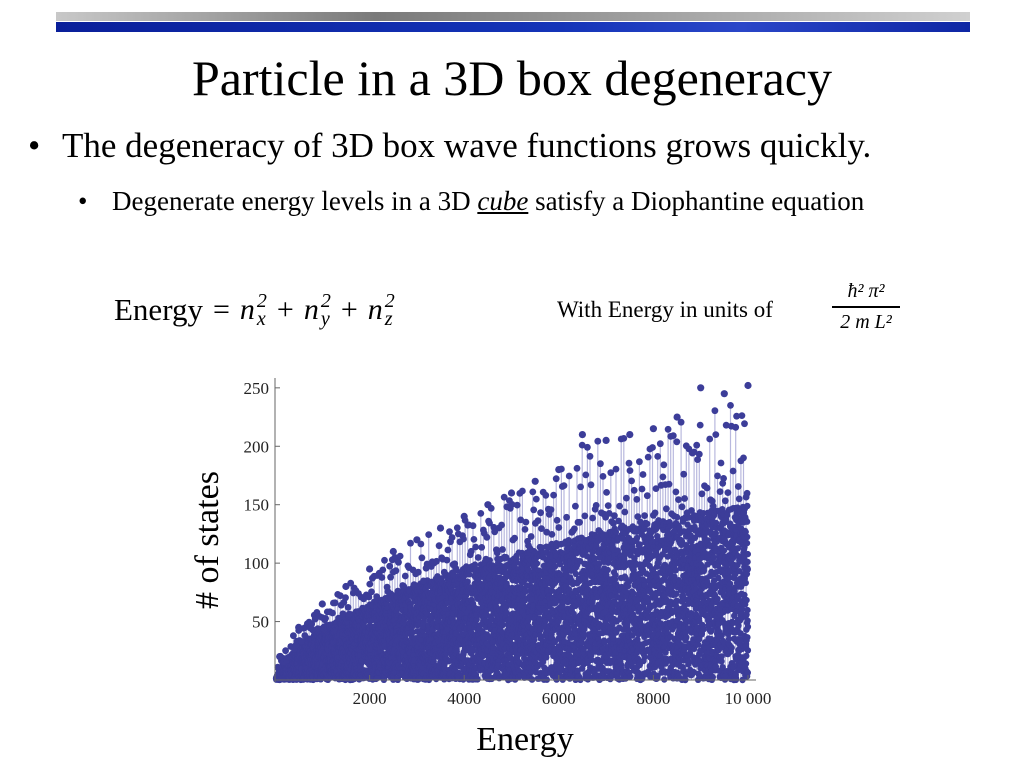 This screenshot has width=1024, height=768. Describe the element at coordinates (247, 309) in the screenshot. I see `formula-term-x: n` at that location.